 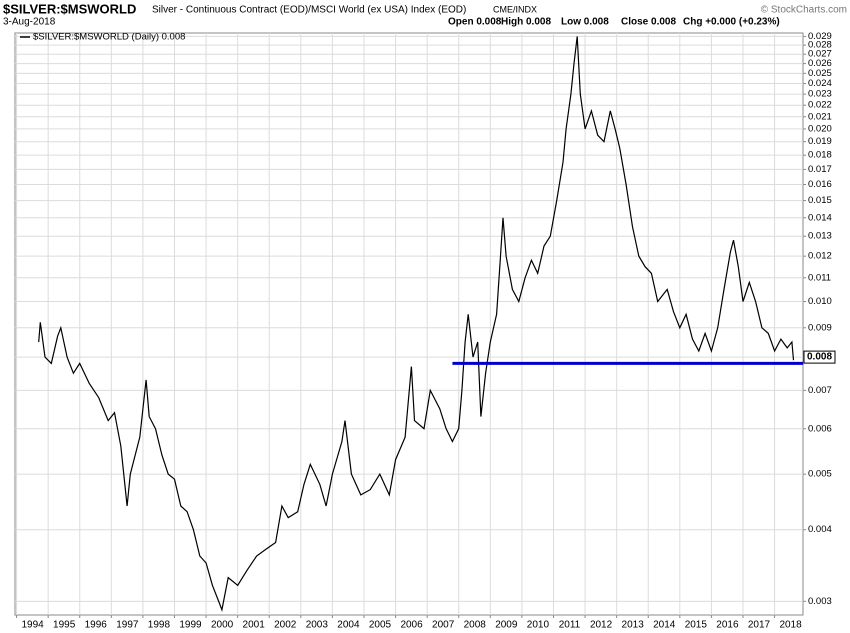 I want to click on copyright: © StockCharts.com, so click(x=804, y=10).